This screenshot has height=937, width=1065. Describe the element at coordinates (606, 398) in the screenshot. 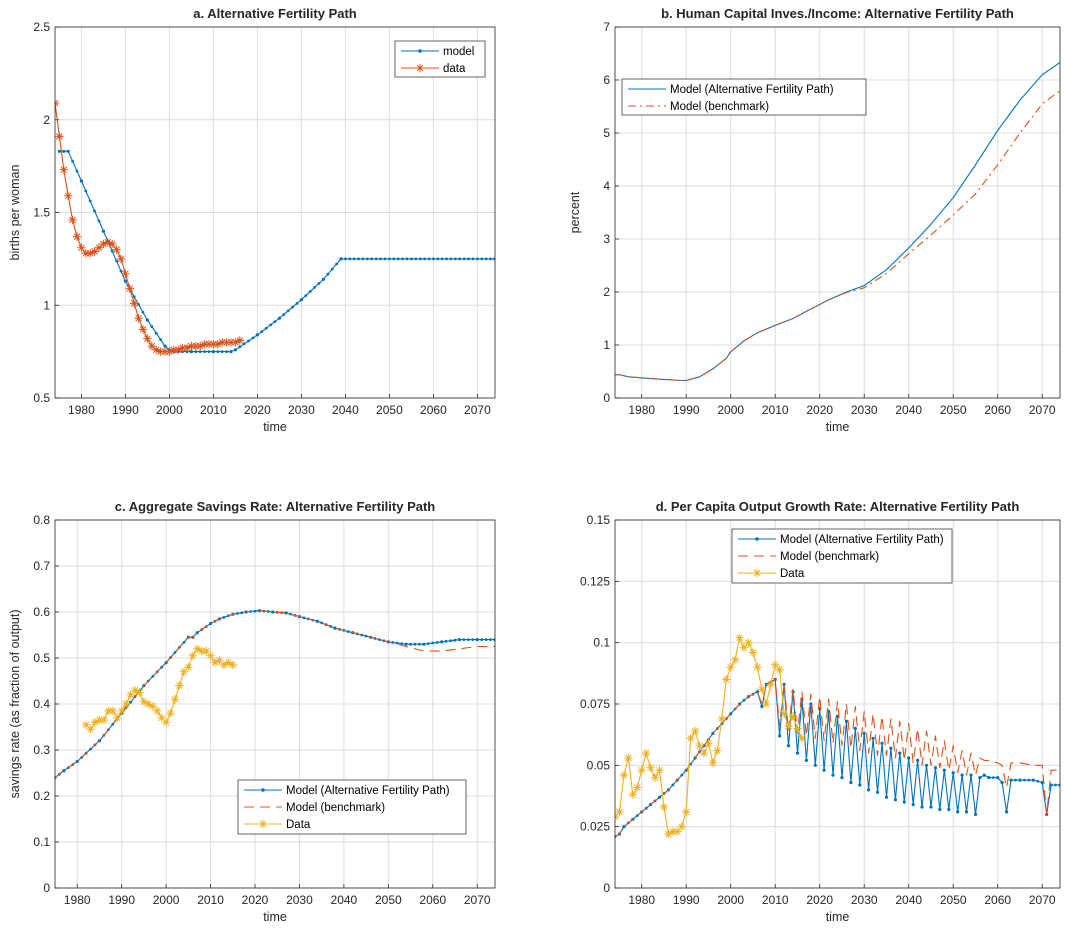

I see `y-tick-label: 0` at that location.